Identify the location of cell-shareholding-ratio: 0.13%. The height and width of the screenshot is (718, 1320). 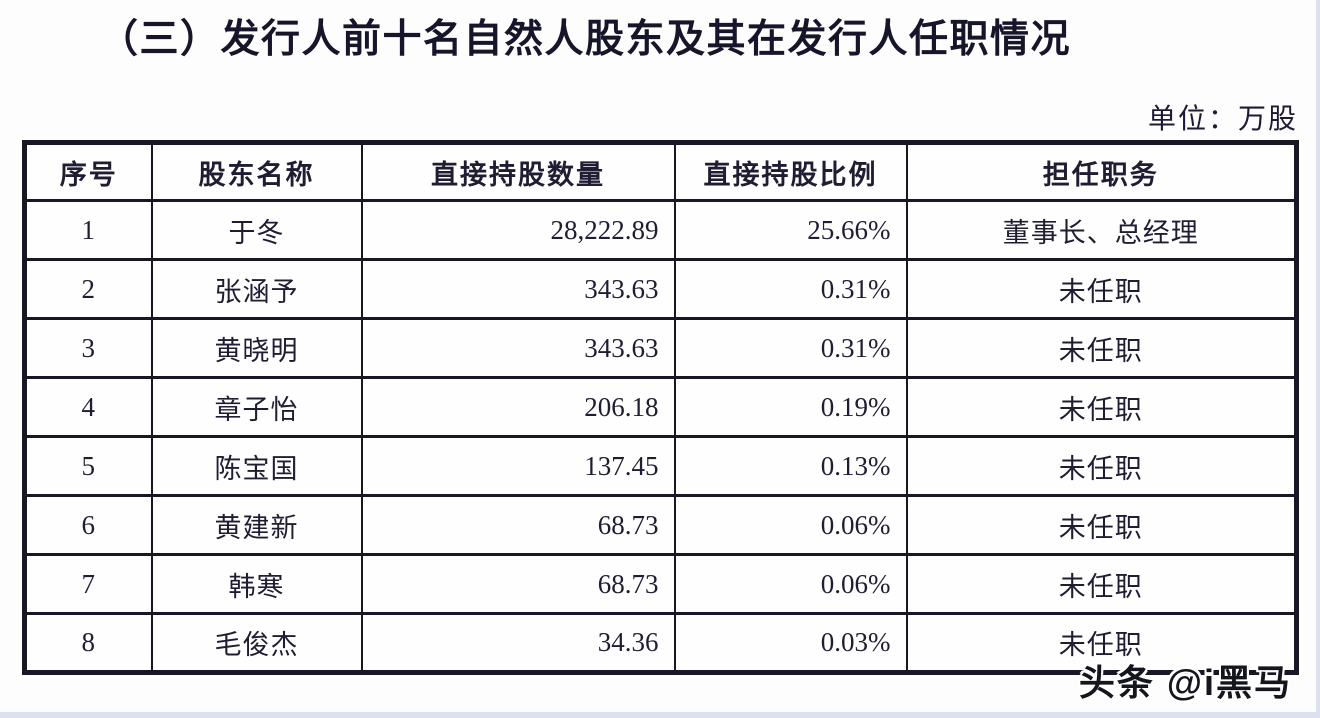
(790, 466).